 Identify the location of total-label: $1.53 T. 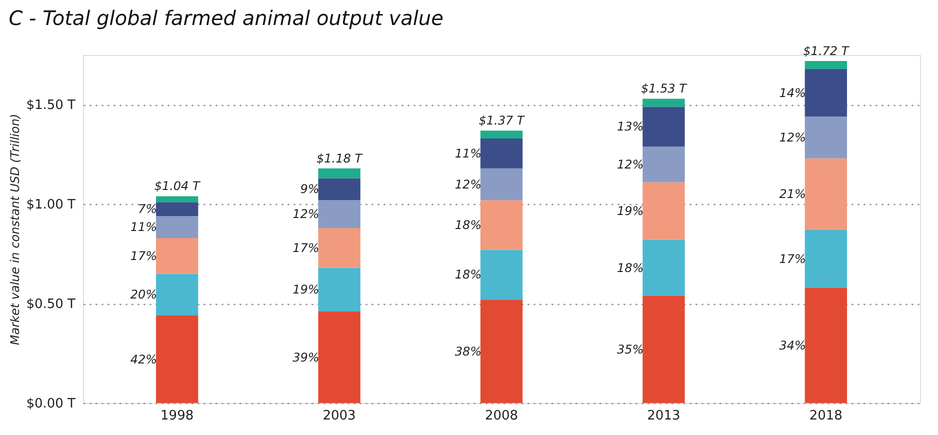
(664, 89).